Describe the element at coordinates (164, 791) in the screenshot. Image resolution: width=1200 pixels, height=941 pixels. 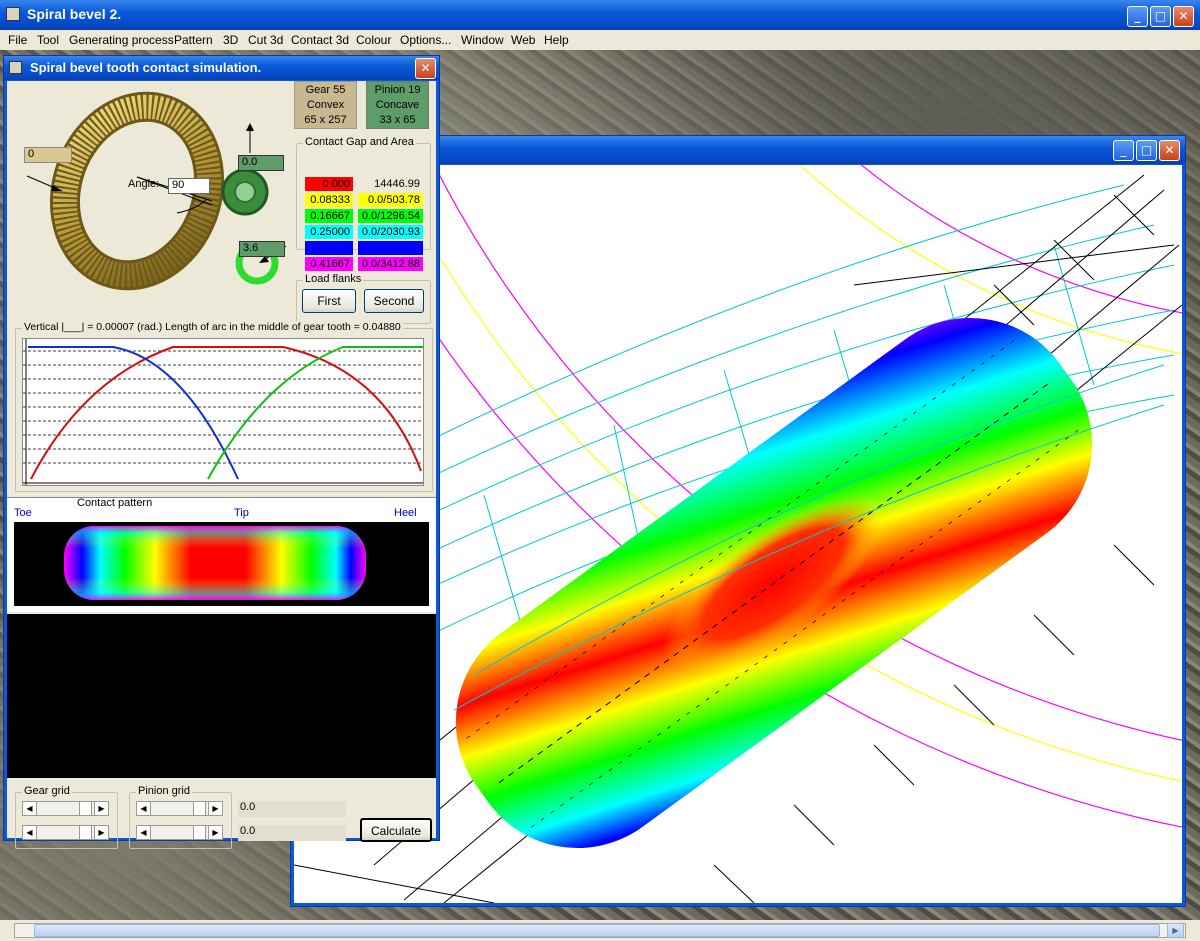
I see `pinion-grid-caption: Pinion grid` at that location.